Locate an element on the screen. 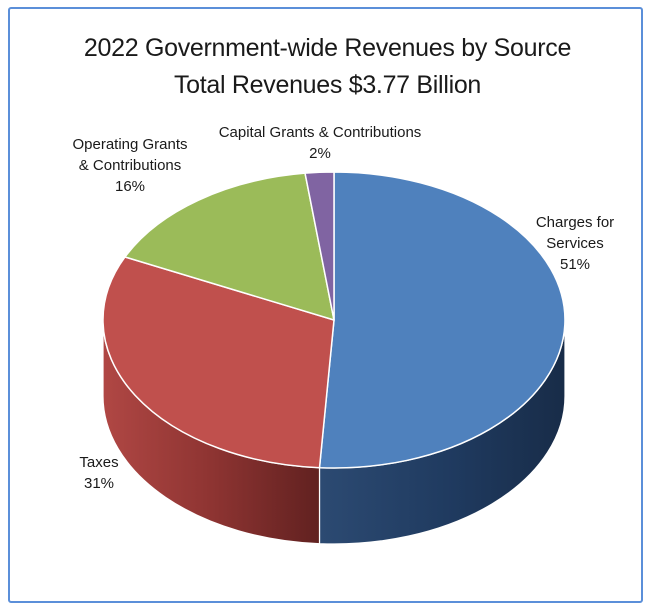 The image size is (655, 608). slice-label-line: Capital Grants & Contributions is located at coordinates (320, 132).